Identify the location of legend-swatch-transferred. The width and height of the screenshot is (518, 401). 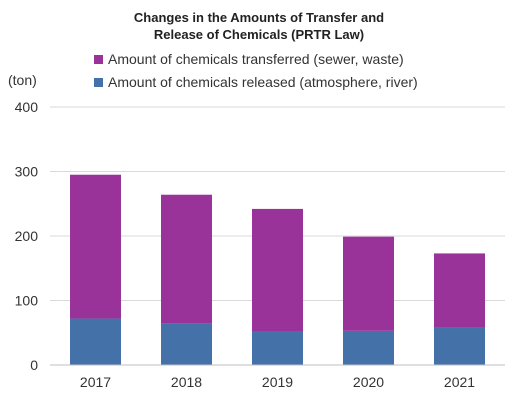
(98, 59).